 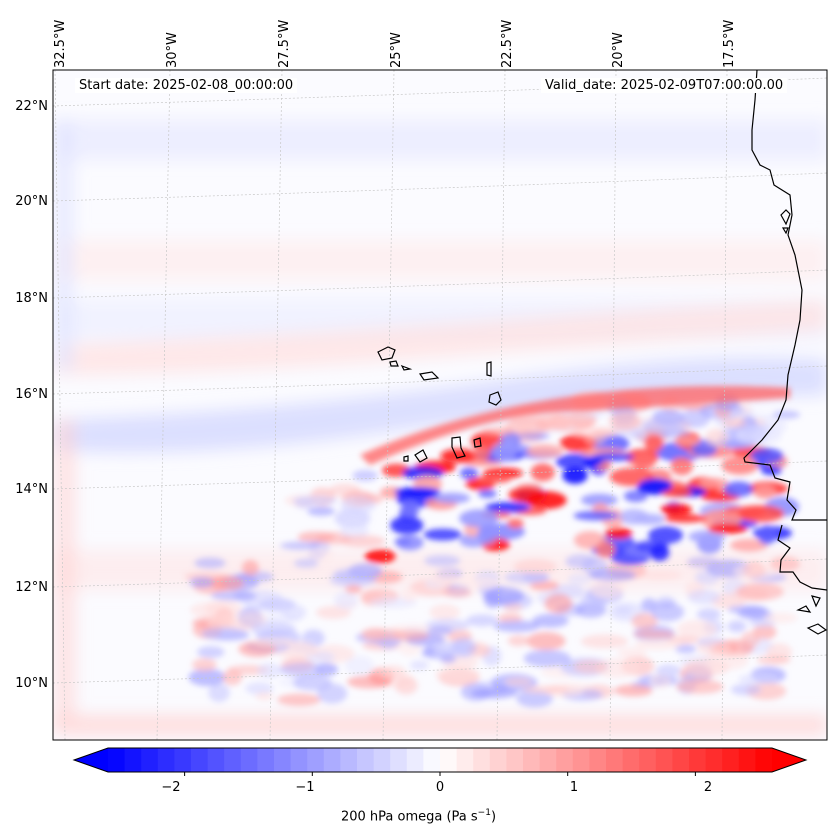 I want to click on lat-label-20n: 20°N, so click(x=31, y=201).